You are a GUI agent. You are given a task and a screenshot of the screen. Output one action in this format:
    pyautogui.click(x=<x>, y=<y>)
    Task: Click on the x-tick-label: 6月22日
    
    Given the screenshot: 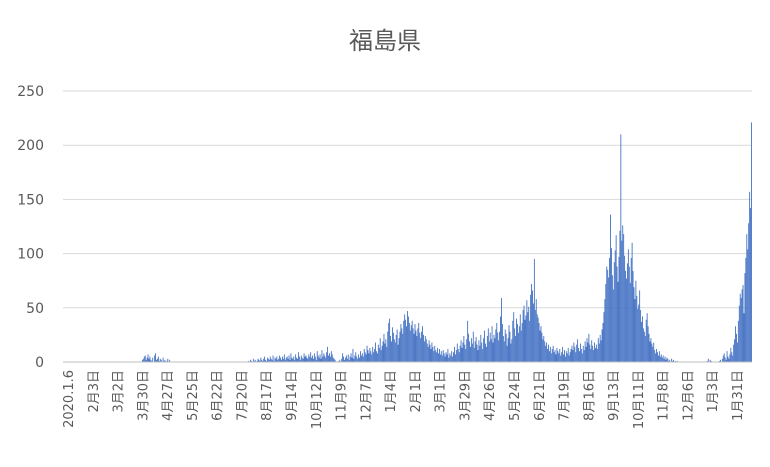 What is the action you would take?
    pyautogui.click(x=218, y=395)
    